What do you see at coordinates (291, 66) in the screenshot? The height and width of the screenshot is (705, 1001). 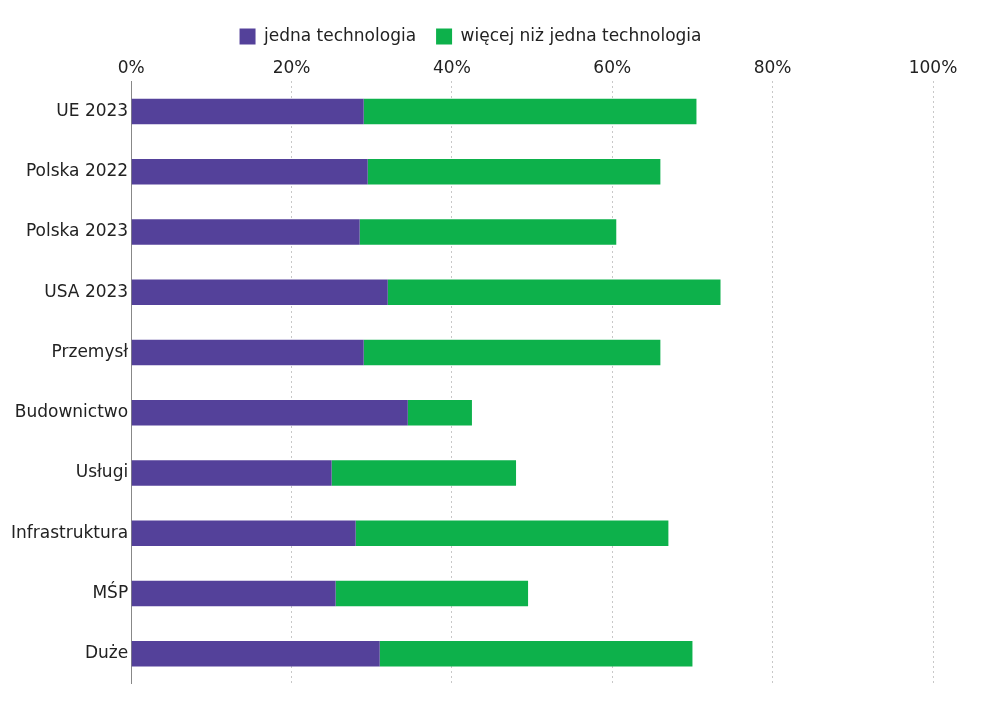 I see `x-tick-label: 20%` at bounding box center [291, 66].